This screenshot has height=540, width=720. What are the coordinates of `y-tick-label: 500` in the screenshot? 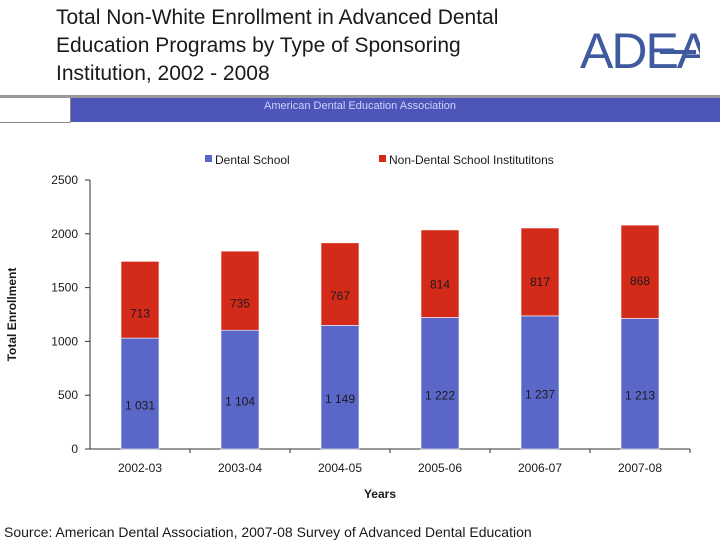 It's located at (68, 395).